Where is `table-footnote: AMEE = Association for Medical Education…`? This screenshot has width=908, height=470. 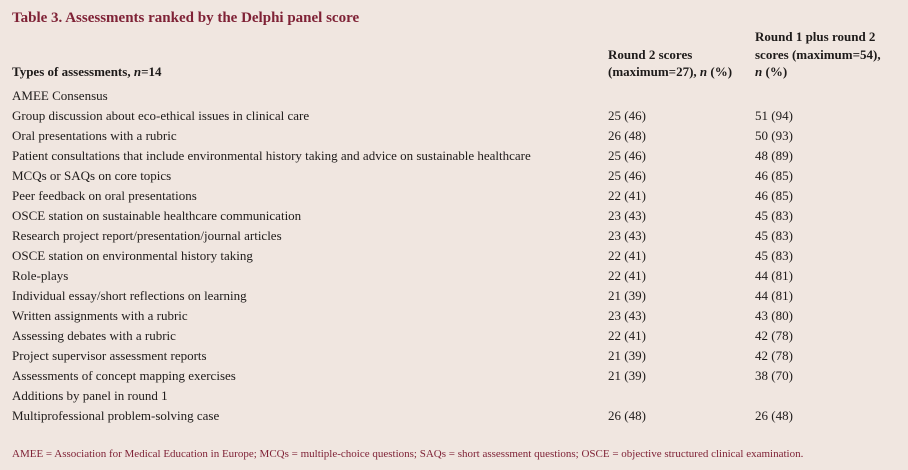
table-footnote: AMEE = Association for Medical Education… is located at coordinates (408, 453).